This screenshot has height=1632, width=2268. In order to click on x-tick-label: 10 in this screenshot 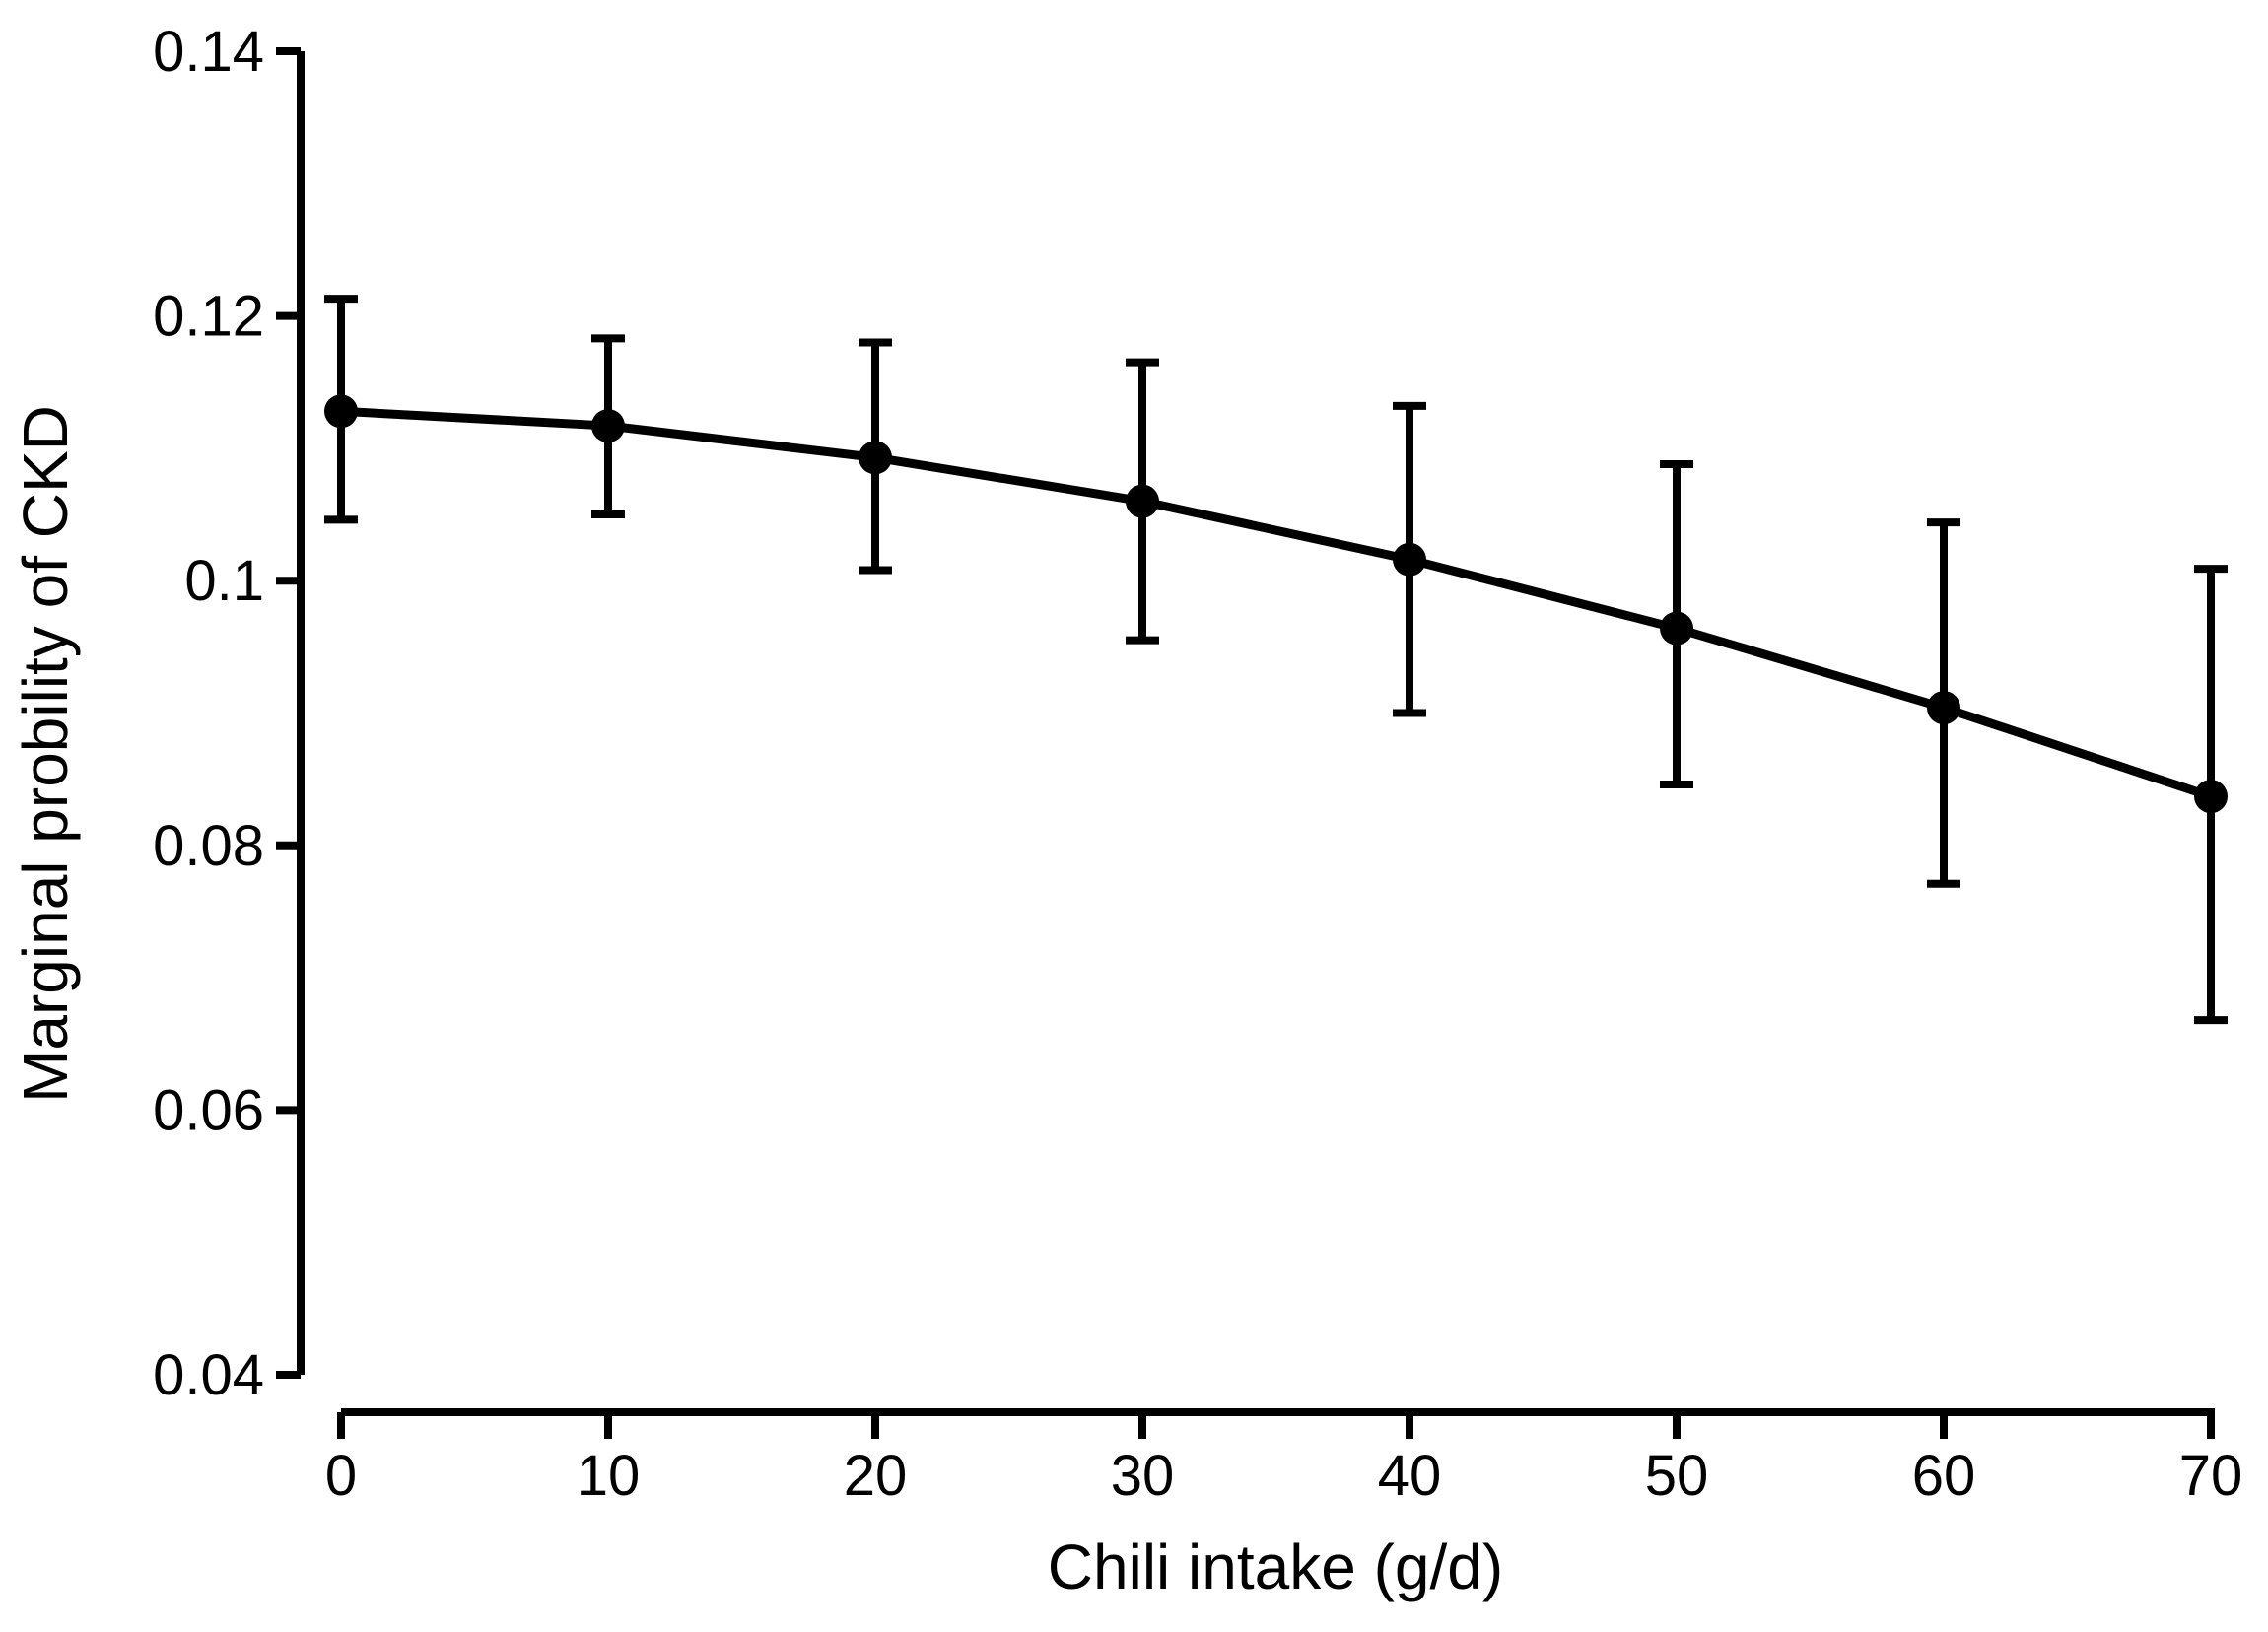, I will do `click(609, 1476)`.